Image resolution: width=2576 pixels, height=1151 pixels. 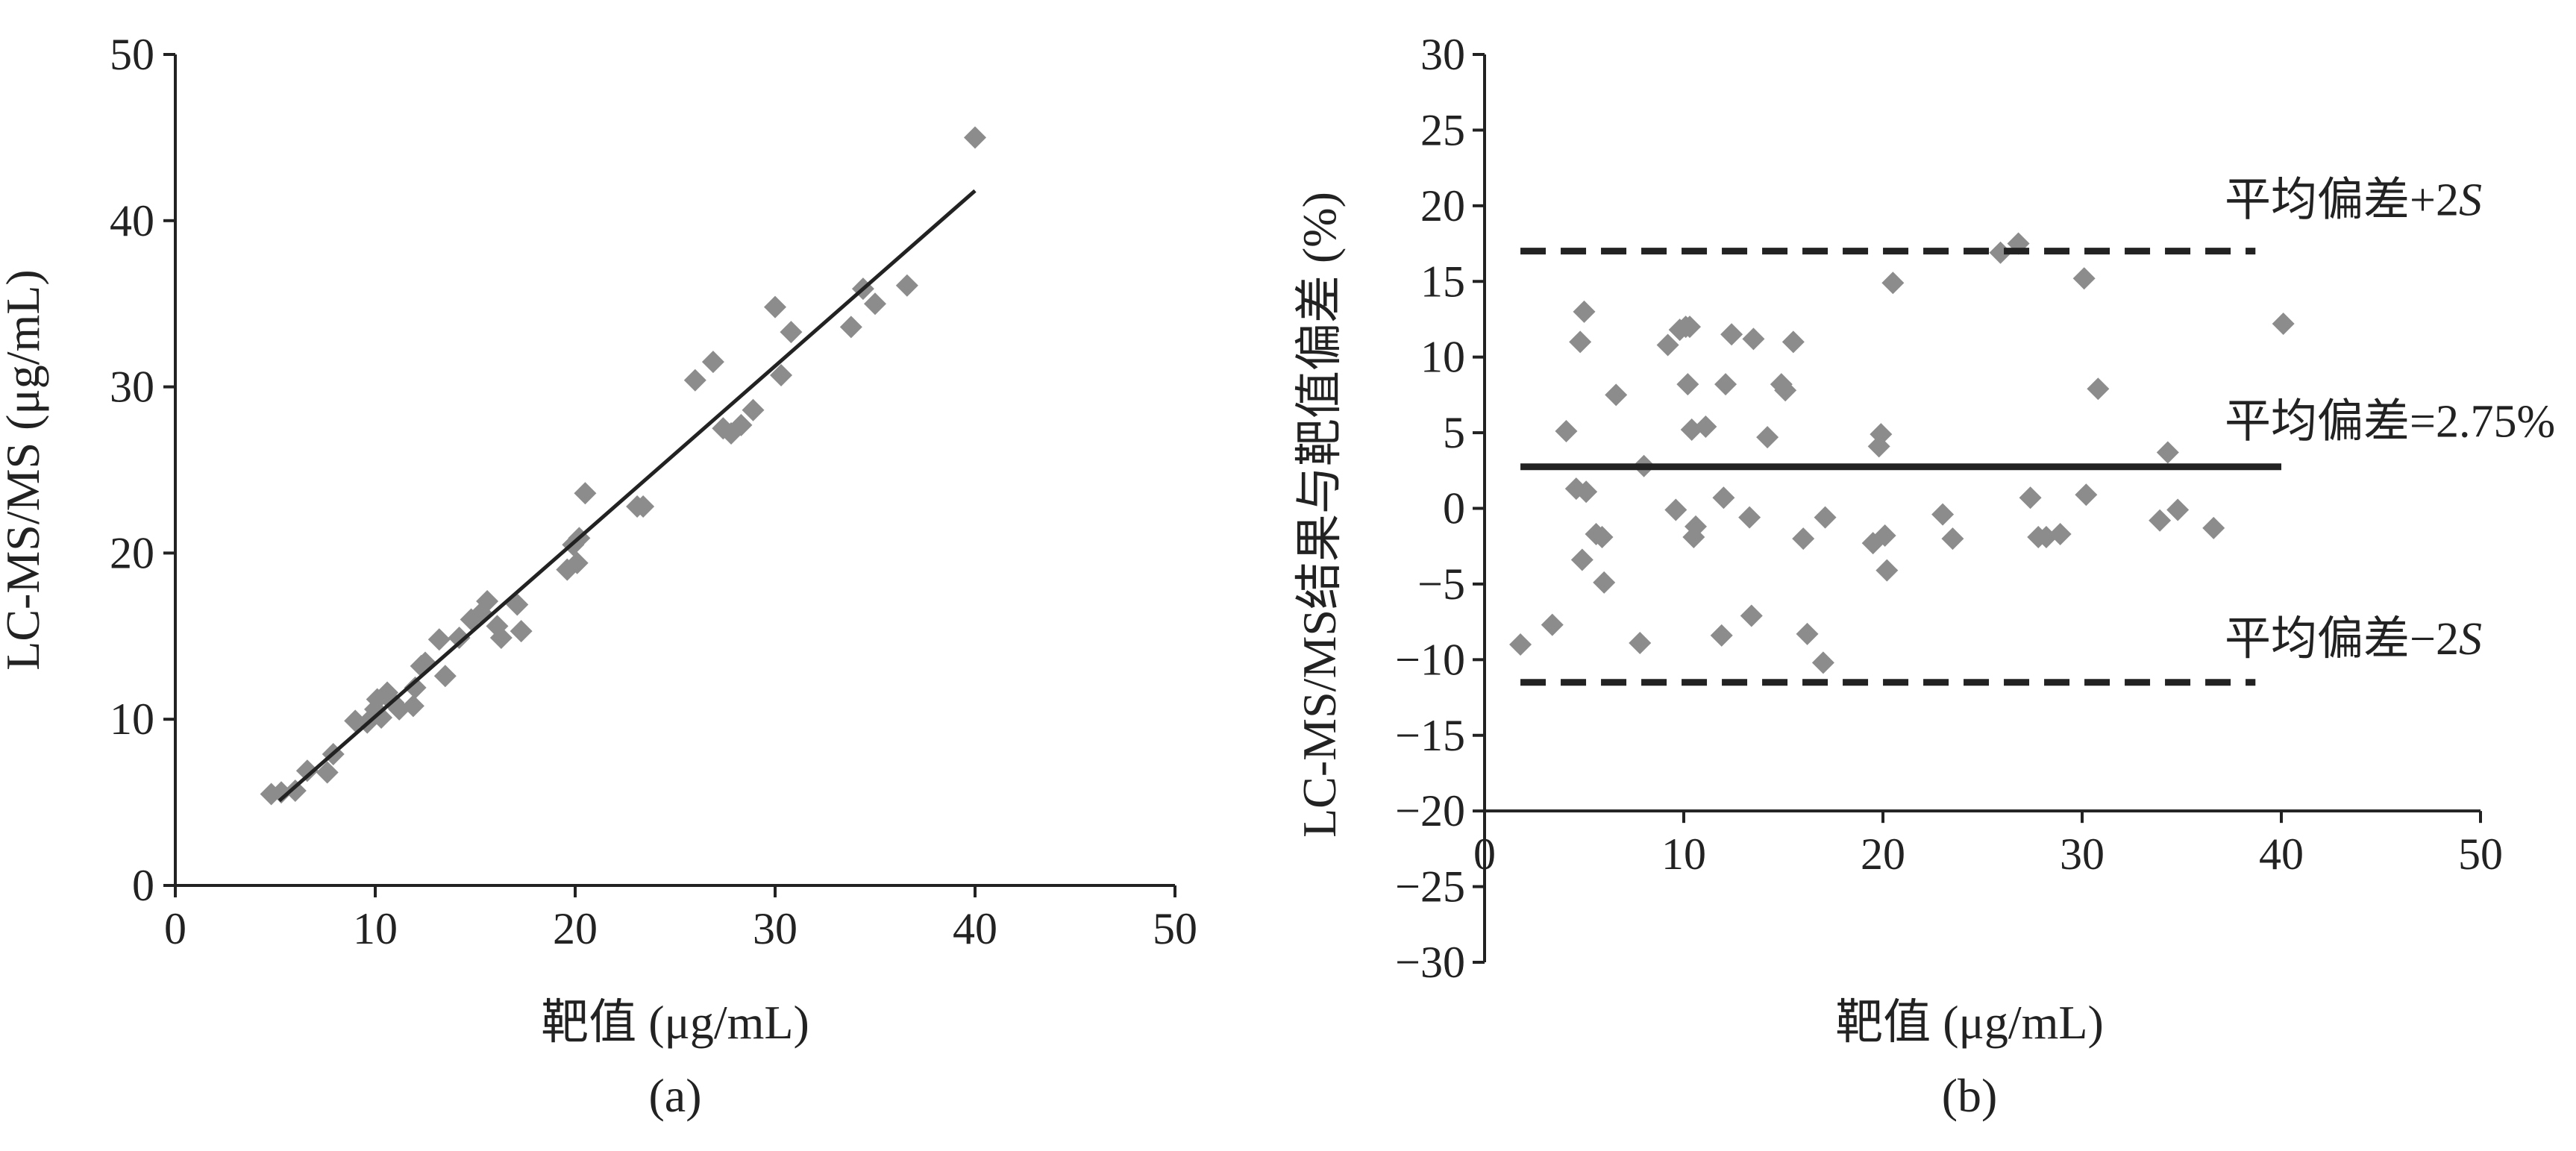 What do you see at coordinates (2390, 422) in the screenshot?
I see `panel-b-mean-bias-label: 平均偏差=2.75%` at bounding box center [2390, 422].